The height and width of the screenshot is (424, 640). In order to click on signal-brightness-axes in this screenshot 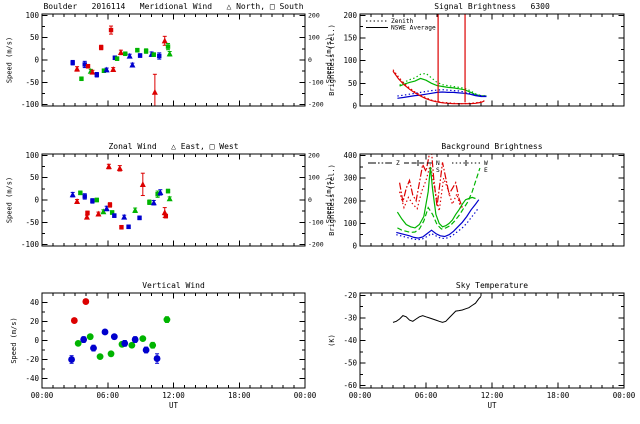, I will do `click(492, 60)`.